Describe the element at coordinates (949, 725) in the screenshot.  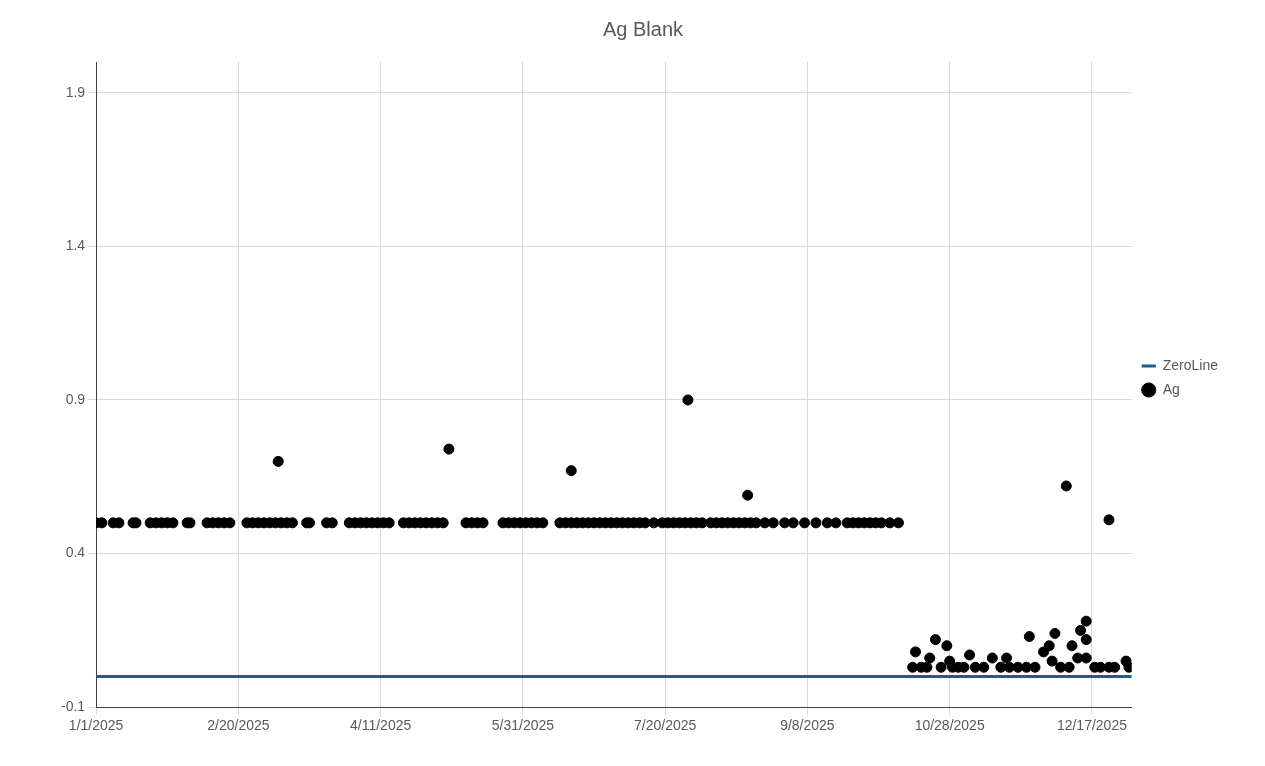
I see `x-tick-label: 10/28/2025` at that location.